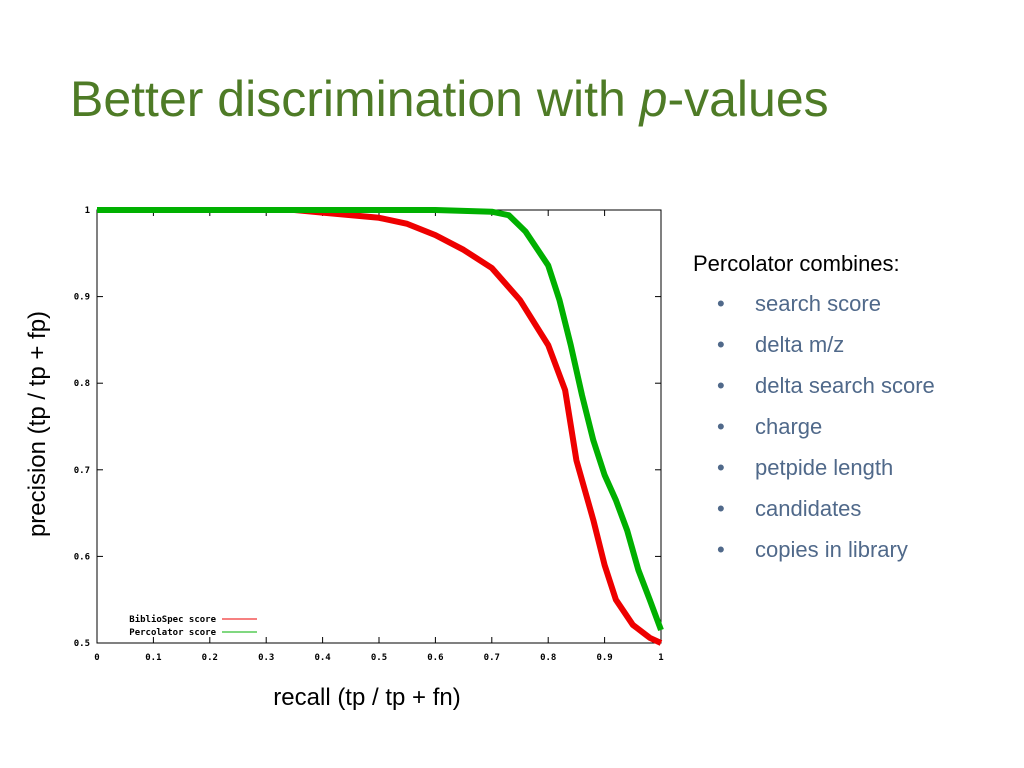 The width and height of the screenshot is (1024, 768). Describe the element at coordinates (82, 471) in the screenshot. I see `y-tick-label: 0.7` at that location.